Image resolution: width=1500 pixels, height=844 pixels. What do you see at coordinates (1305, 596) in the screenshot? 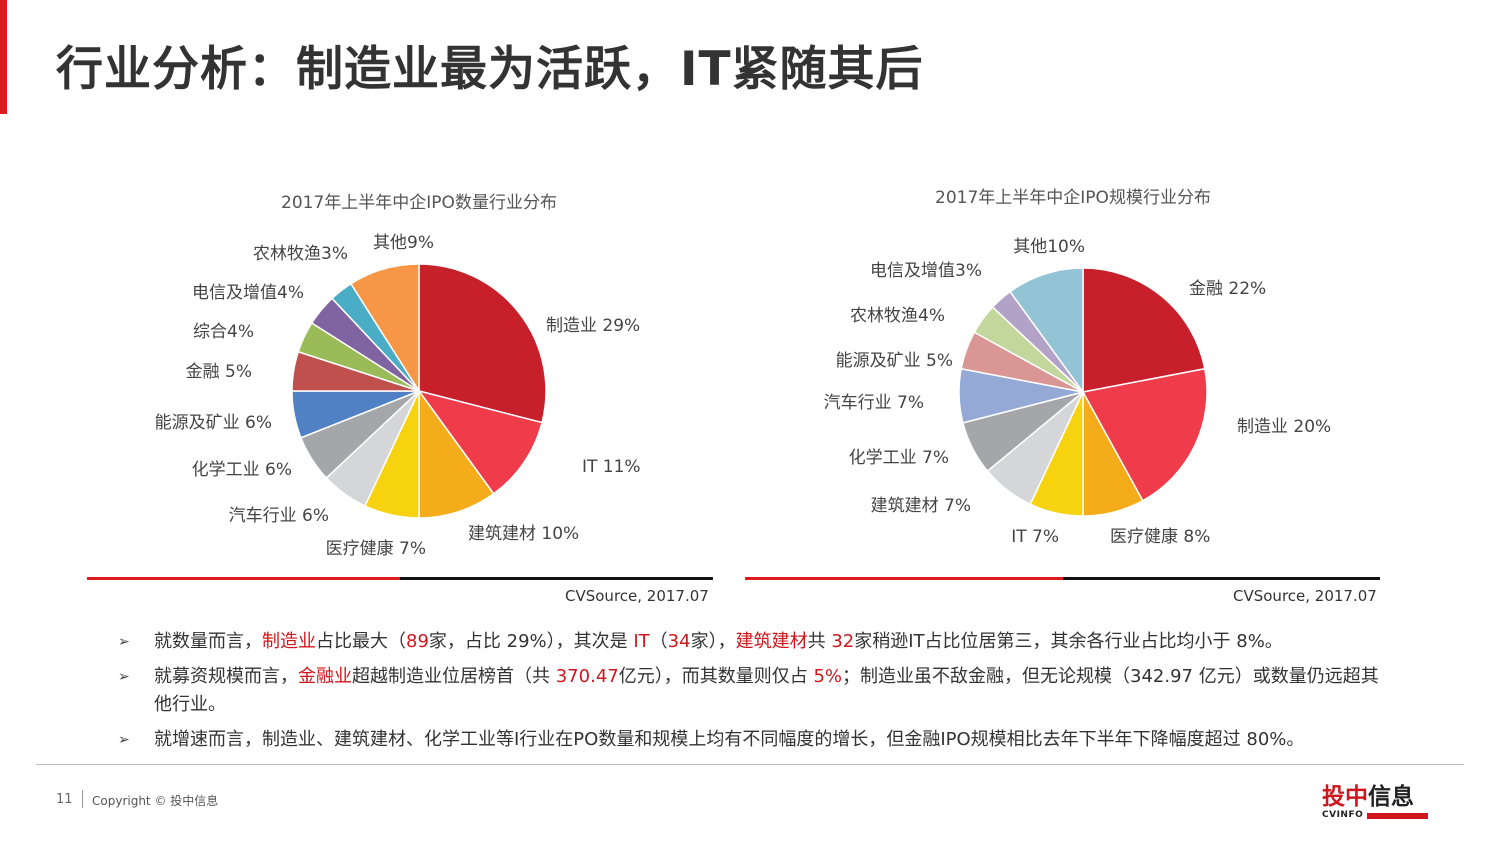
I see `source-right: CVSource, 2017.07` at bounding box center [1305, 596].